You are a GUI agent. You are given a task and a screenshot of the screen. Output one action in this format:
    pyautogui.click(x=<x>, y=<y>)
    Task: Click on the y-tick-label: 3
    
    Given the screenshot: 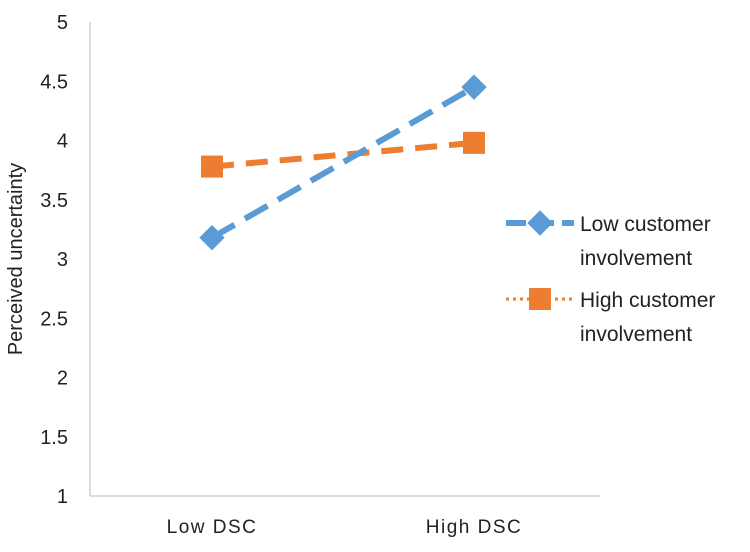 What is the action you would take?
    pyautogui.click(x=62, y=260)
    